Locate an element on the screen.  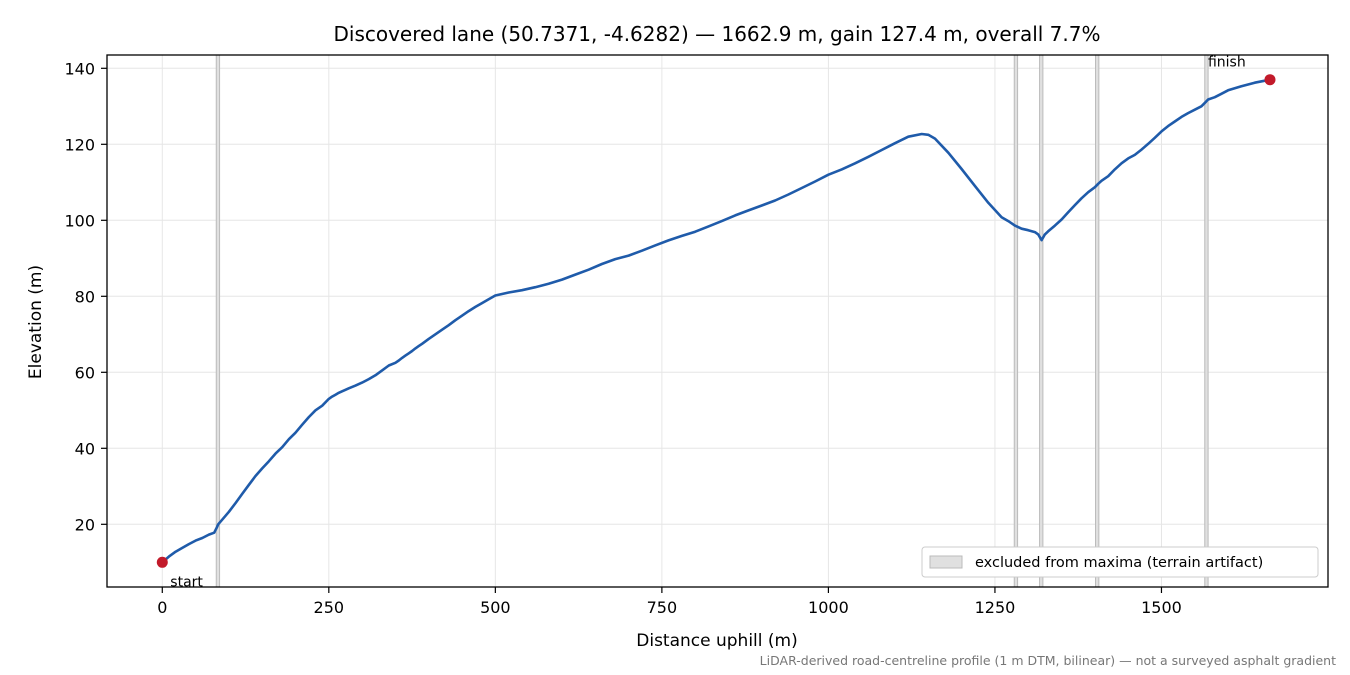
x-tick-label: 250 is located at coordinates (329, 607).